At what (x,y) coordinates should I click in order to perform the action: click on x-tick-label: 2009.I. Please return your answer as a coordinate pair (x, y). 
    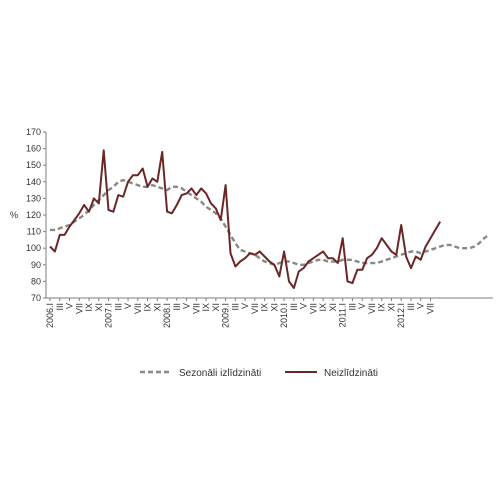
    Looking at the image, I should click on (226, 315).